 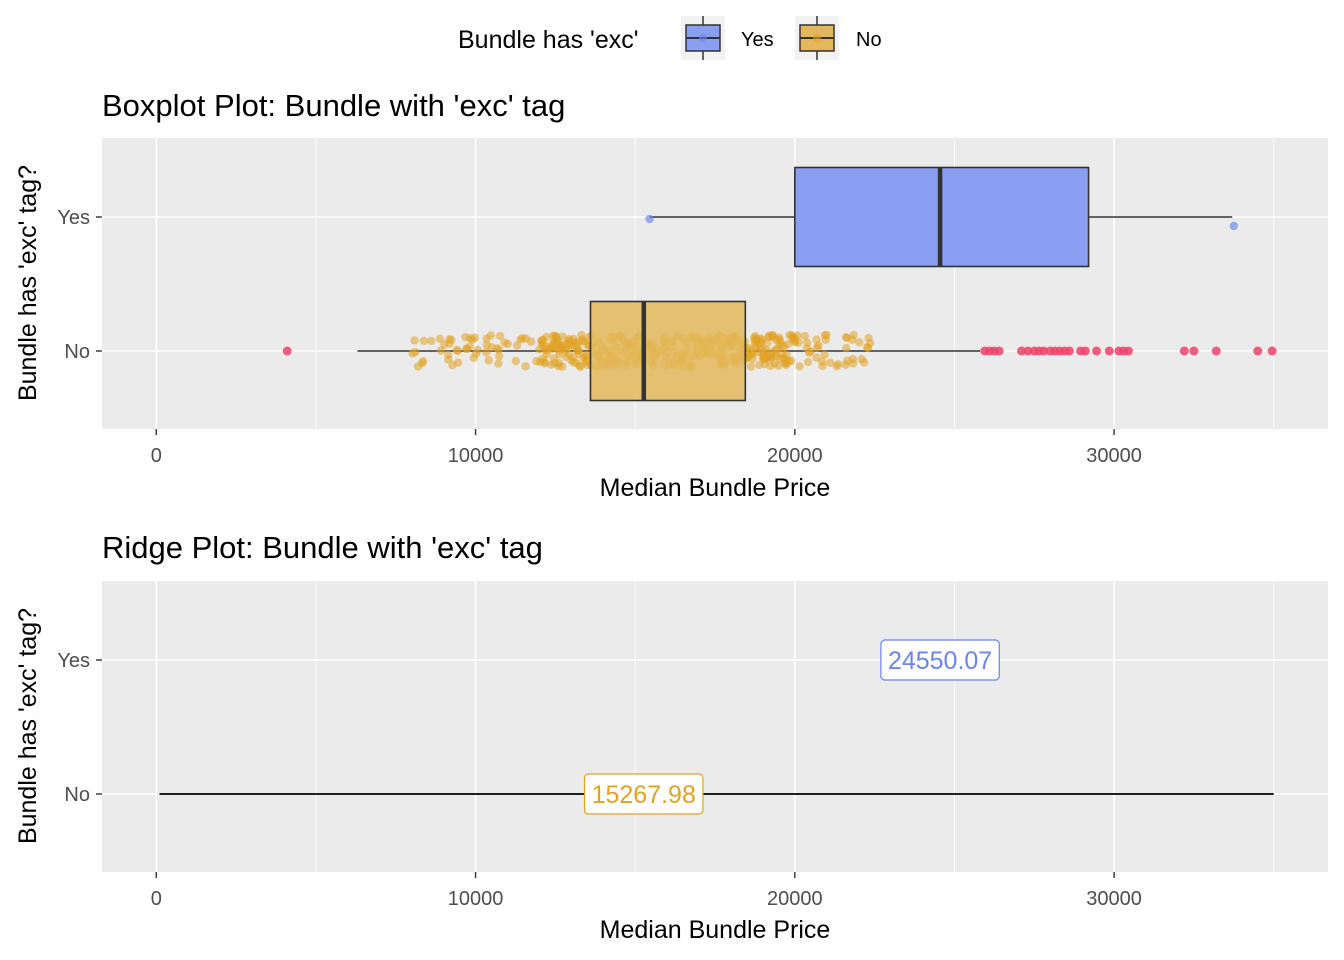 I want to click on boxplot-title: Boxplot Plot: Bundle with 'exc' tag, so click(x=333, y=105).